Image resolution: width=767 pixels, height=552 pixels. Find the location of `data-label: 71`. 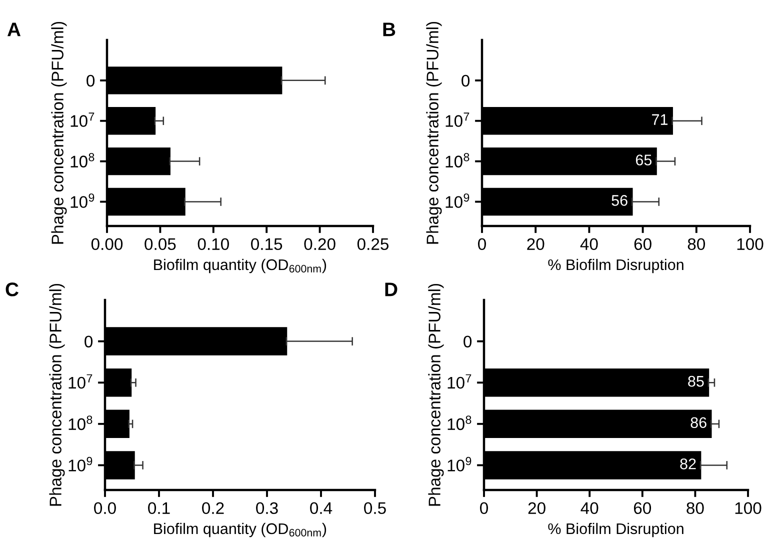

data-label: 71 is located at coordinates (660, 119).